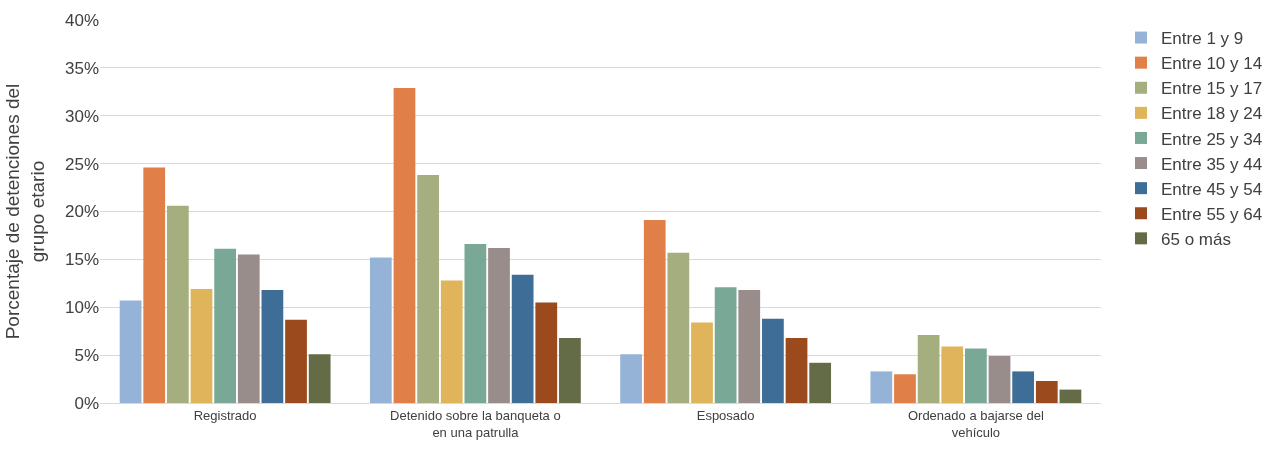  I want to click on x-tick-label: Esposado, so click(725, 415).